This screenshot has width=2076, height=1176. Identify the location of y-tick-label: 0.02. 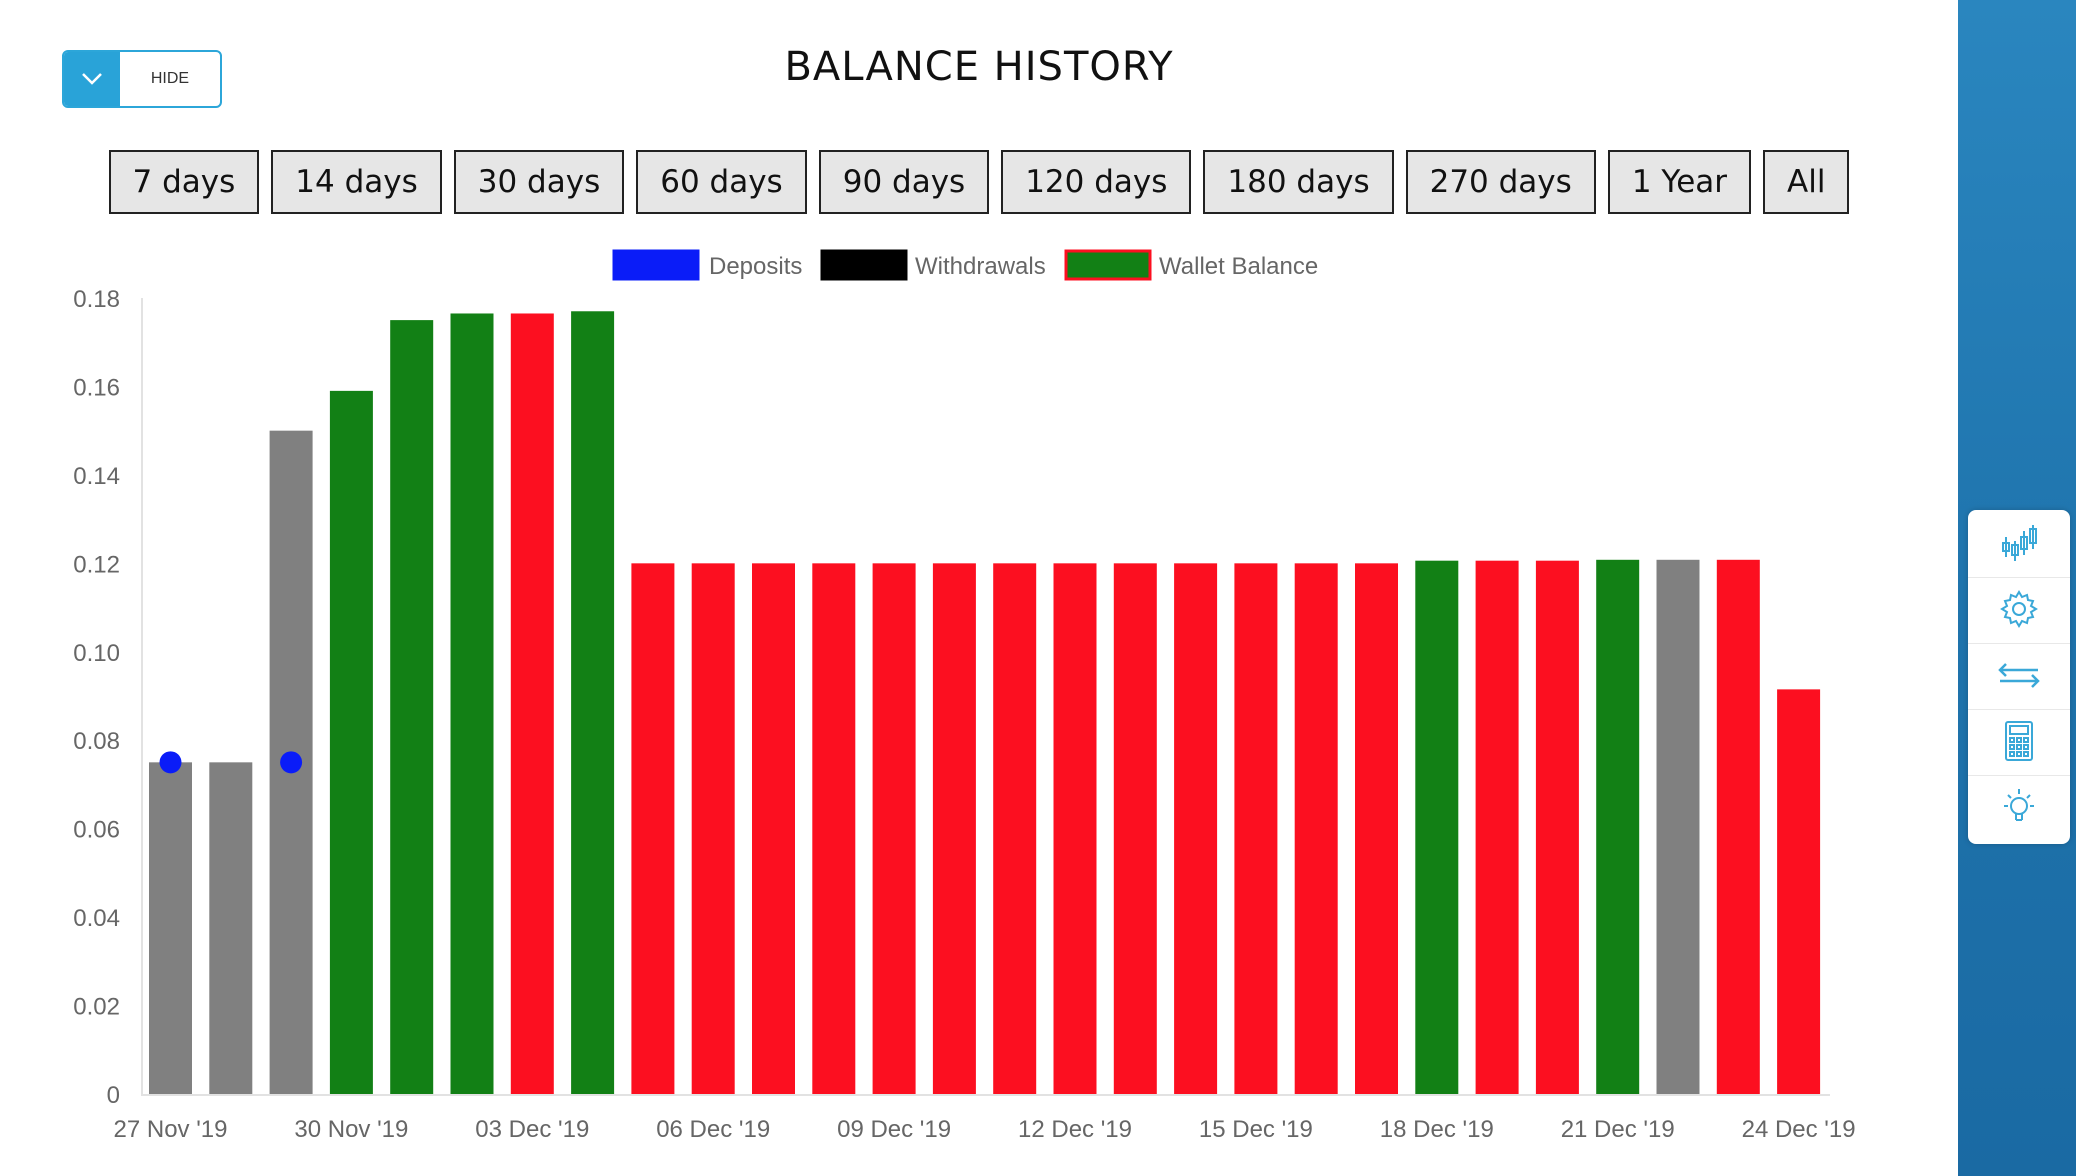
(96, 1007).